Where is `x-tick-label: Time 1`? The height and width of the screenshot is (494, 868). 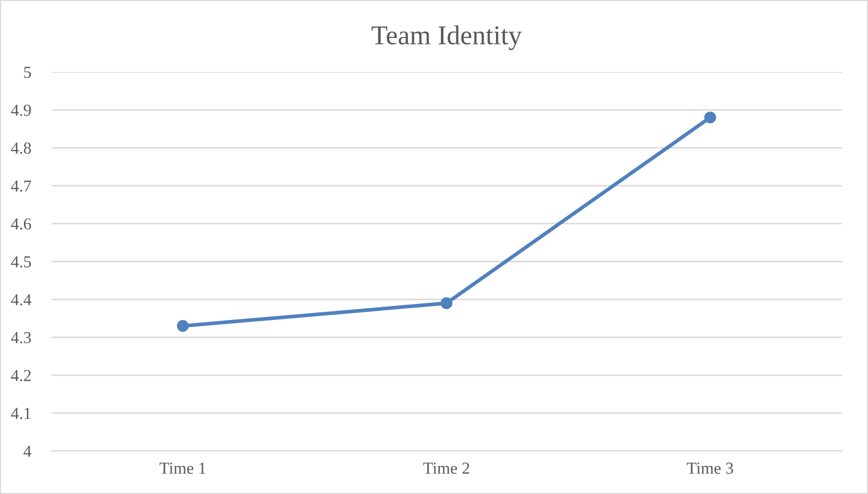
x-tick-label: Time 1 is located at coordinates (183, 468).